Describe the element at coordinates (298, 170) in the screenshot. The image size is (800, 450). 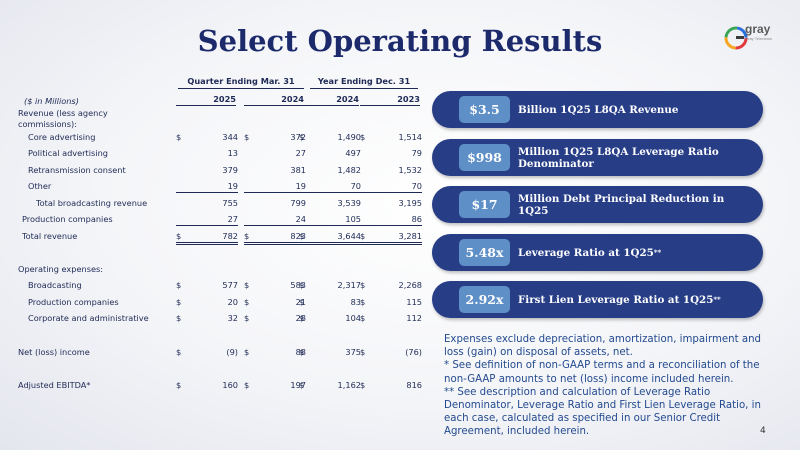
I see `cell-value: 381` at that location.